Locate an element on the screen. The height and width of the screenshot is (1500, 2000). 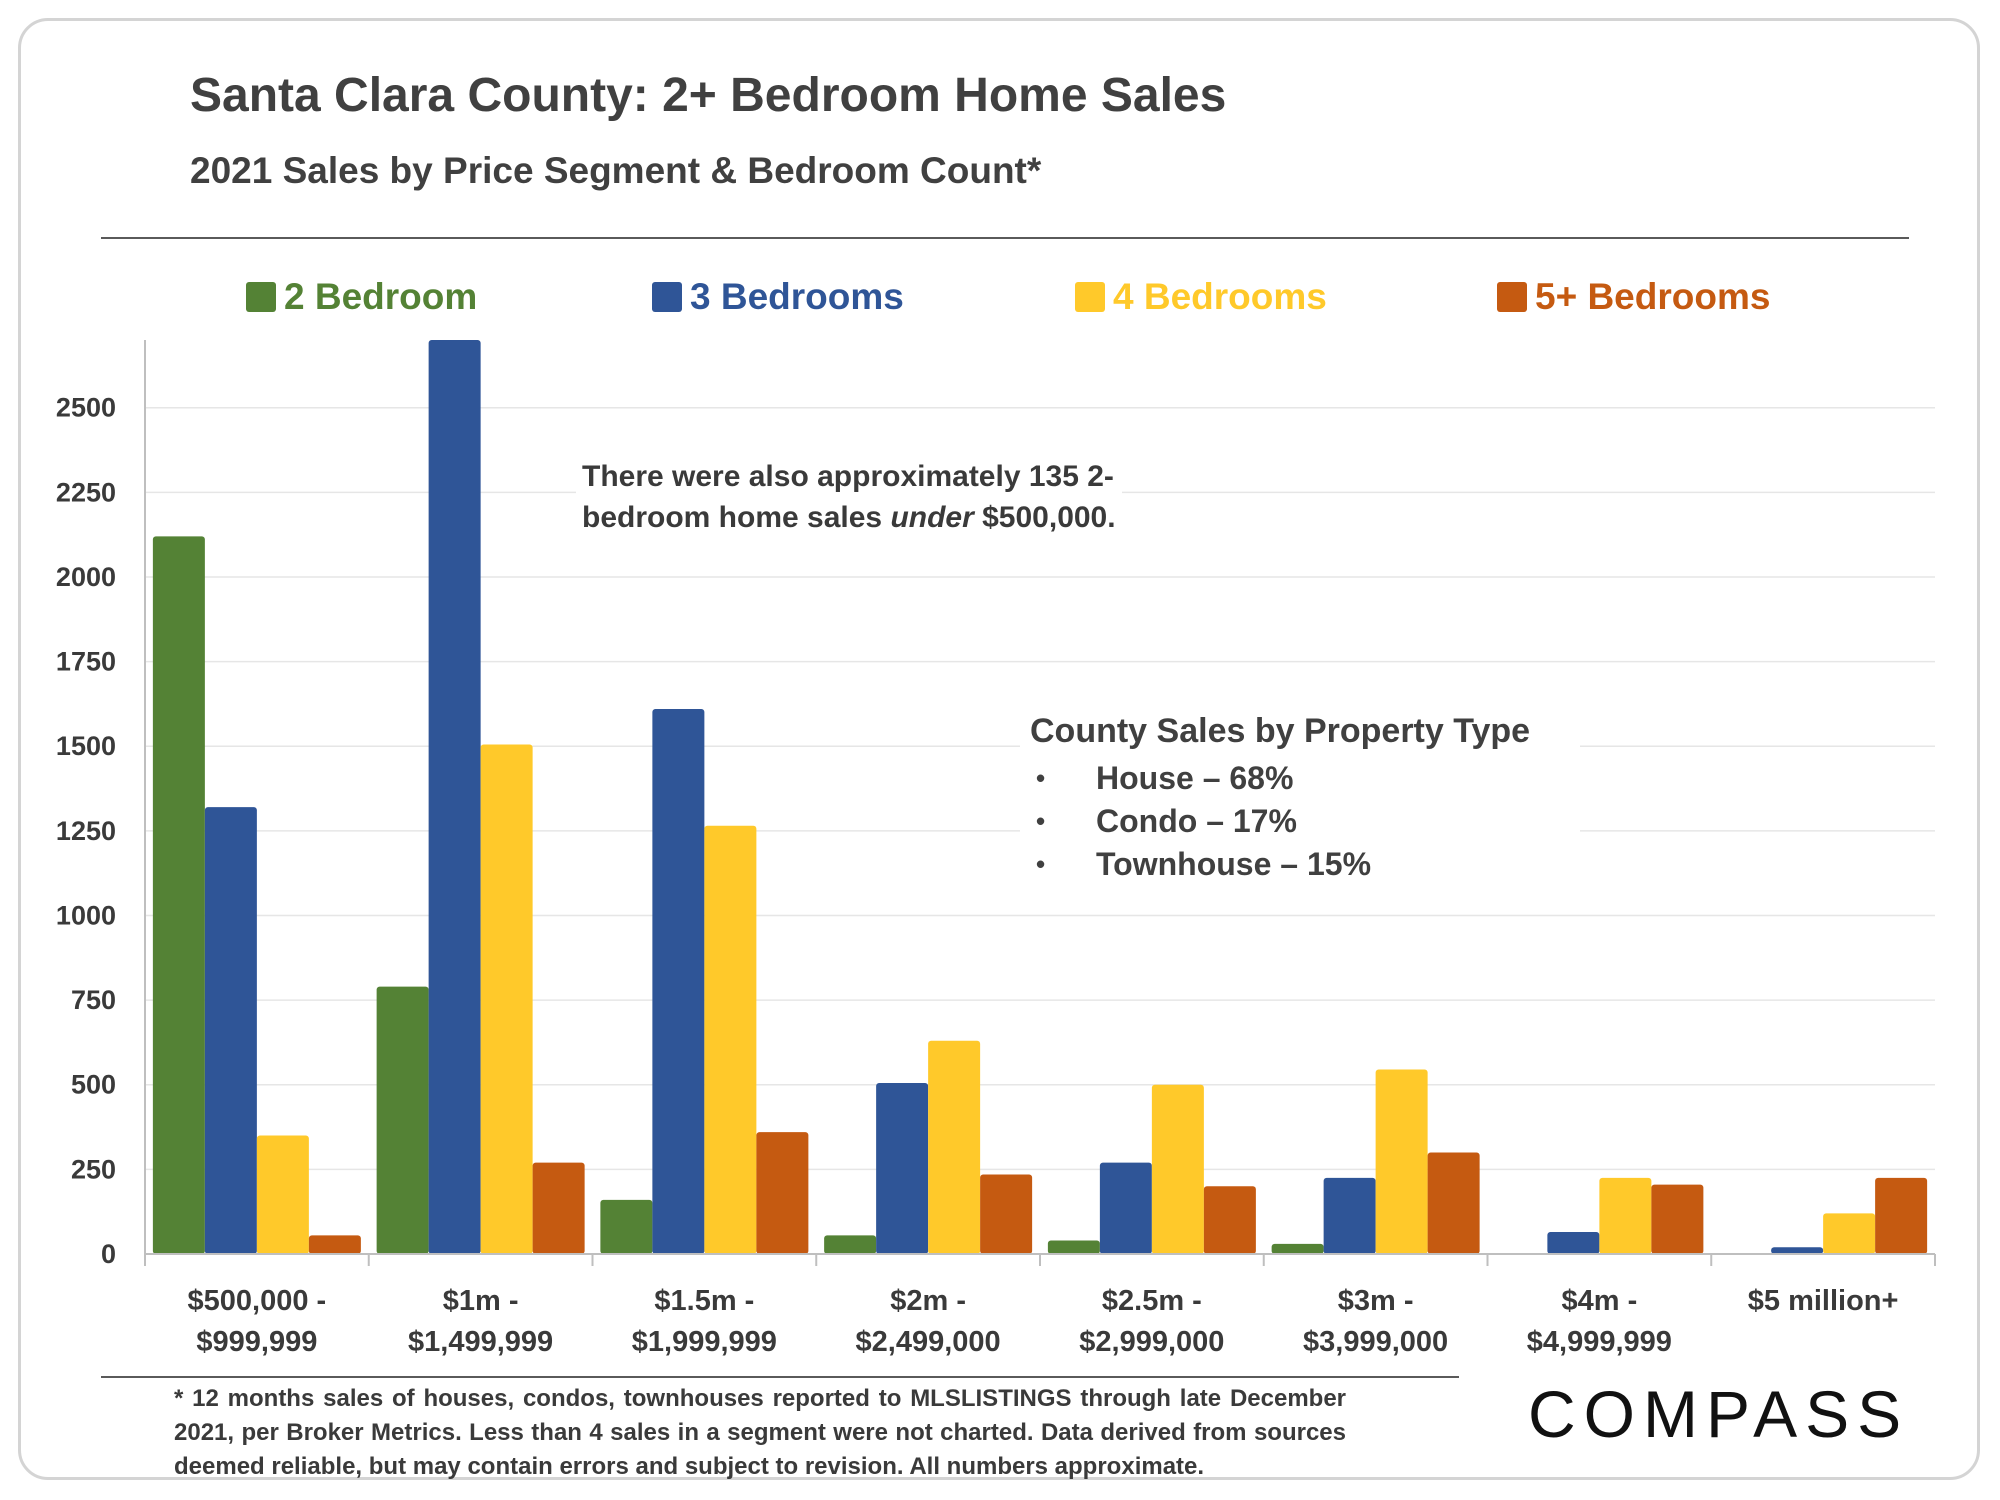
x-category-label: $1,499,999 is located at coordinates (480, 1342).